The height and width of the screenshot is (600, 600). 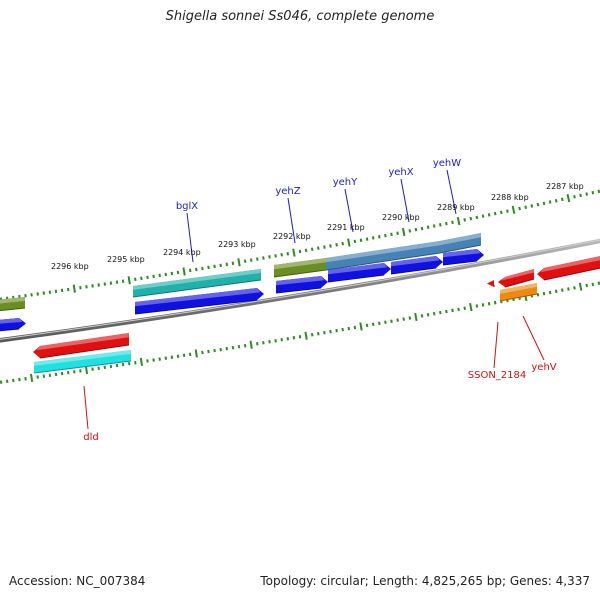 I want to click on gene-label-yehW: yehW, so click(x=447, y=163).